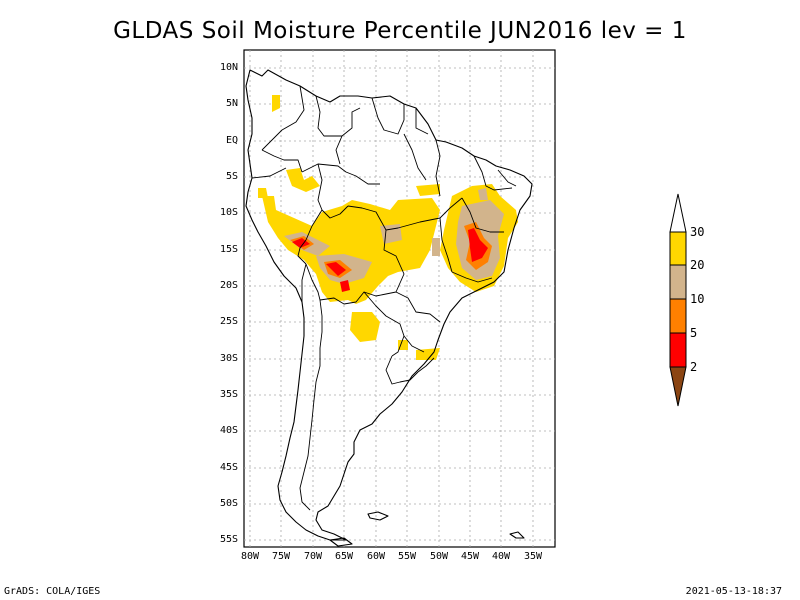 The image size is (800, 600). I want to click on lon-label: 50W, so click(439, 556).